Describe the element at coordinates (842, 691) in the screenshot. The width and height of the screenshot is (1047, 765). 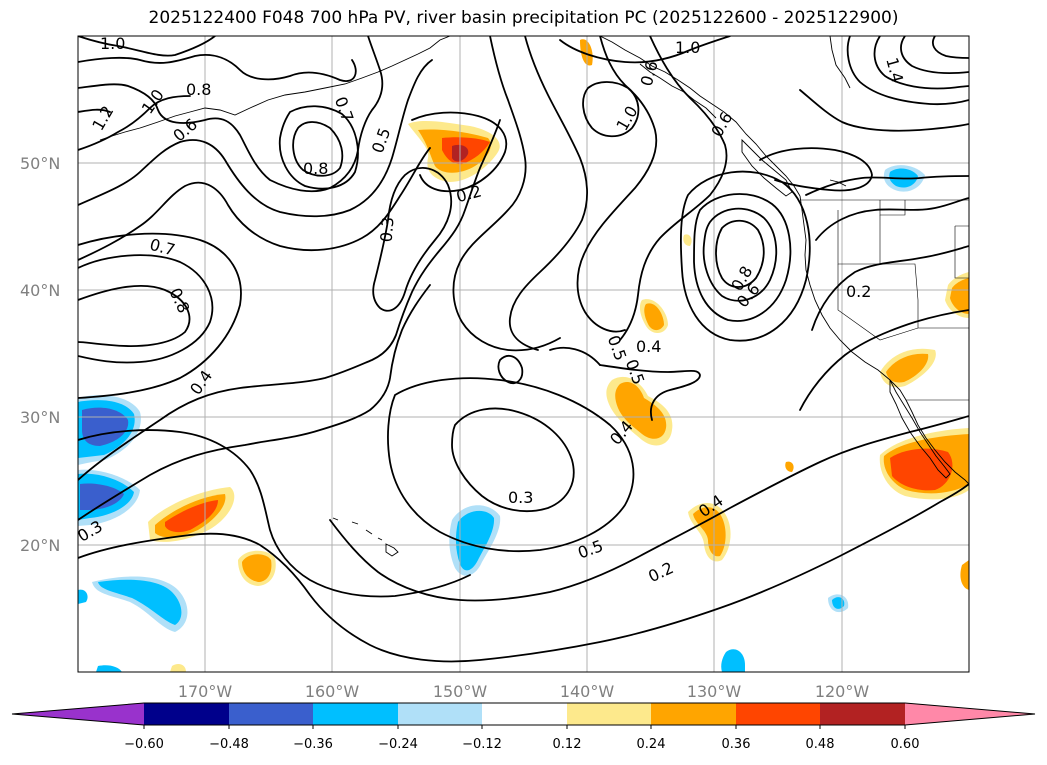
I see `lon-label-120w: 120°W` at that location.